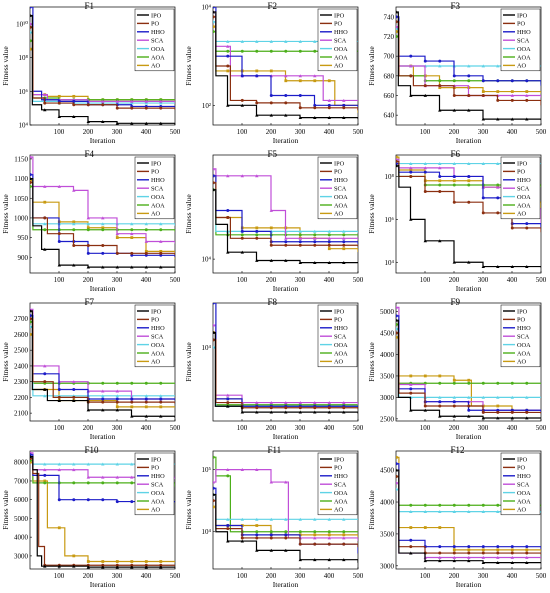 This screenshot has width=550, height=593. What do you see at coordinates (285, 372) in the screenshot?
I see `series-line-ipo` at bounding box center [285, 372].